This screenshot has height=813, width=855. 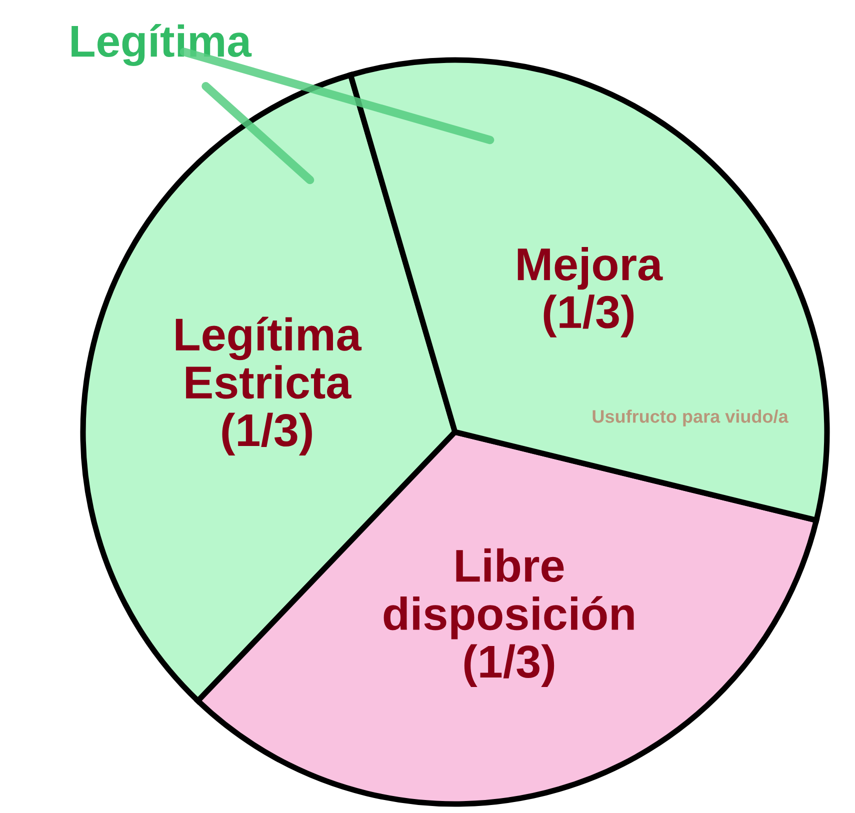 What do you see at coordinates (269, 357) in the screenshot?
I see `slice-label: Legítima Estricta` at bounding box center [269, 357].